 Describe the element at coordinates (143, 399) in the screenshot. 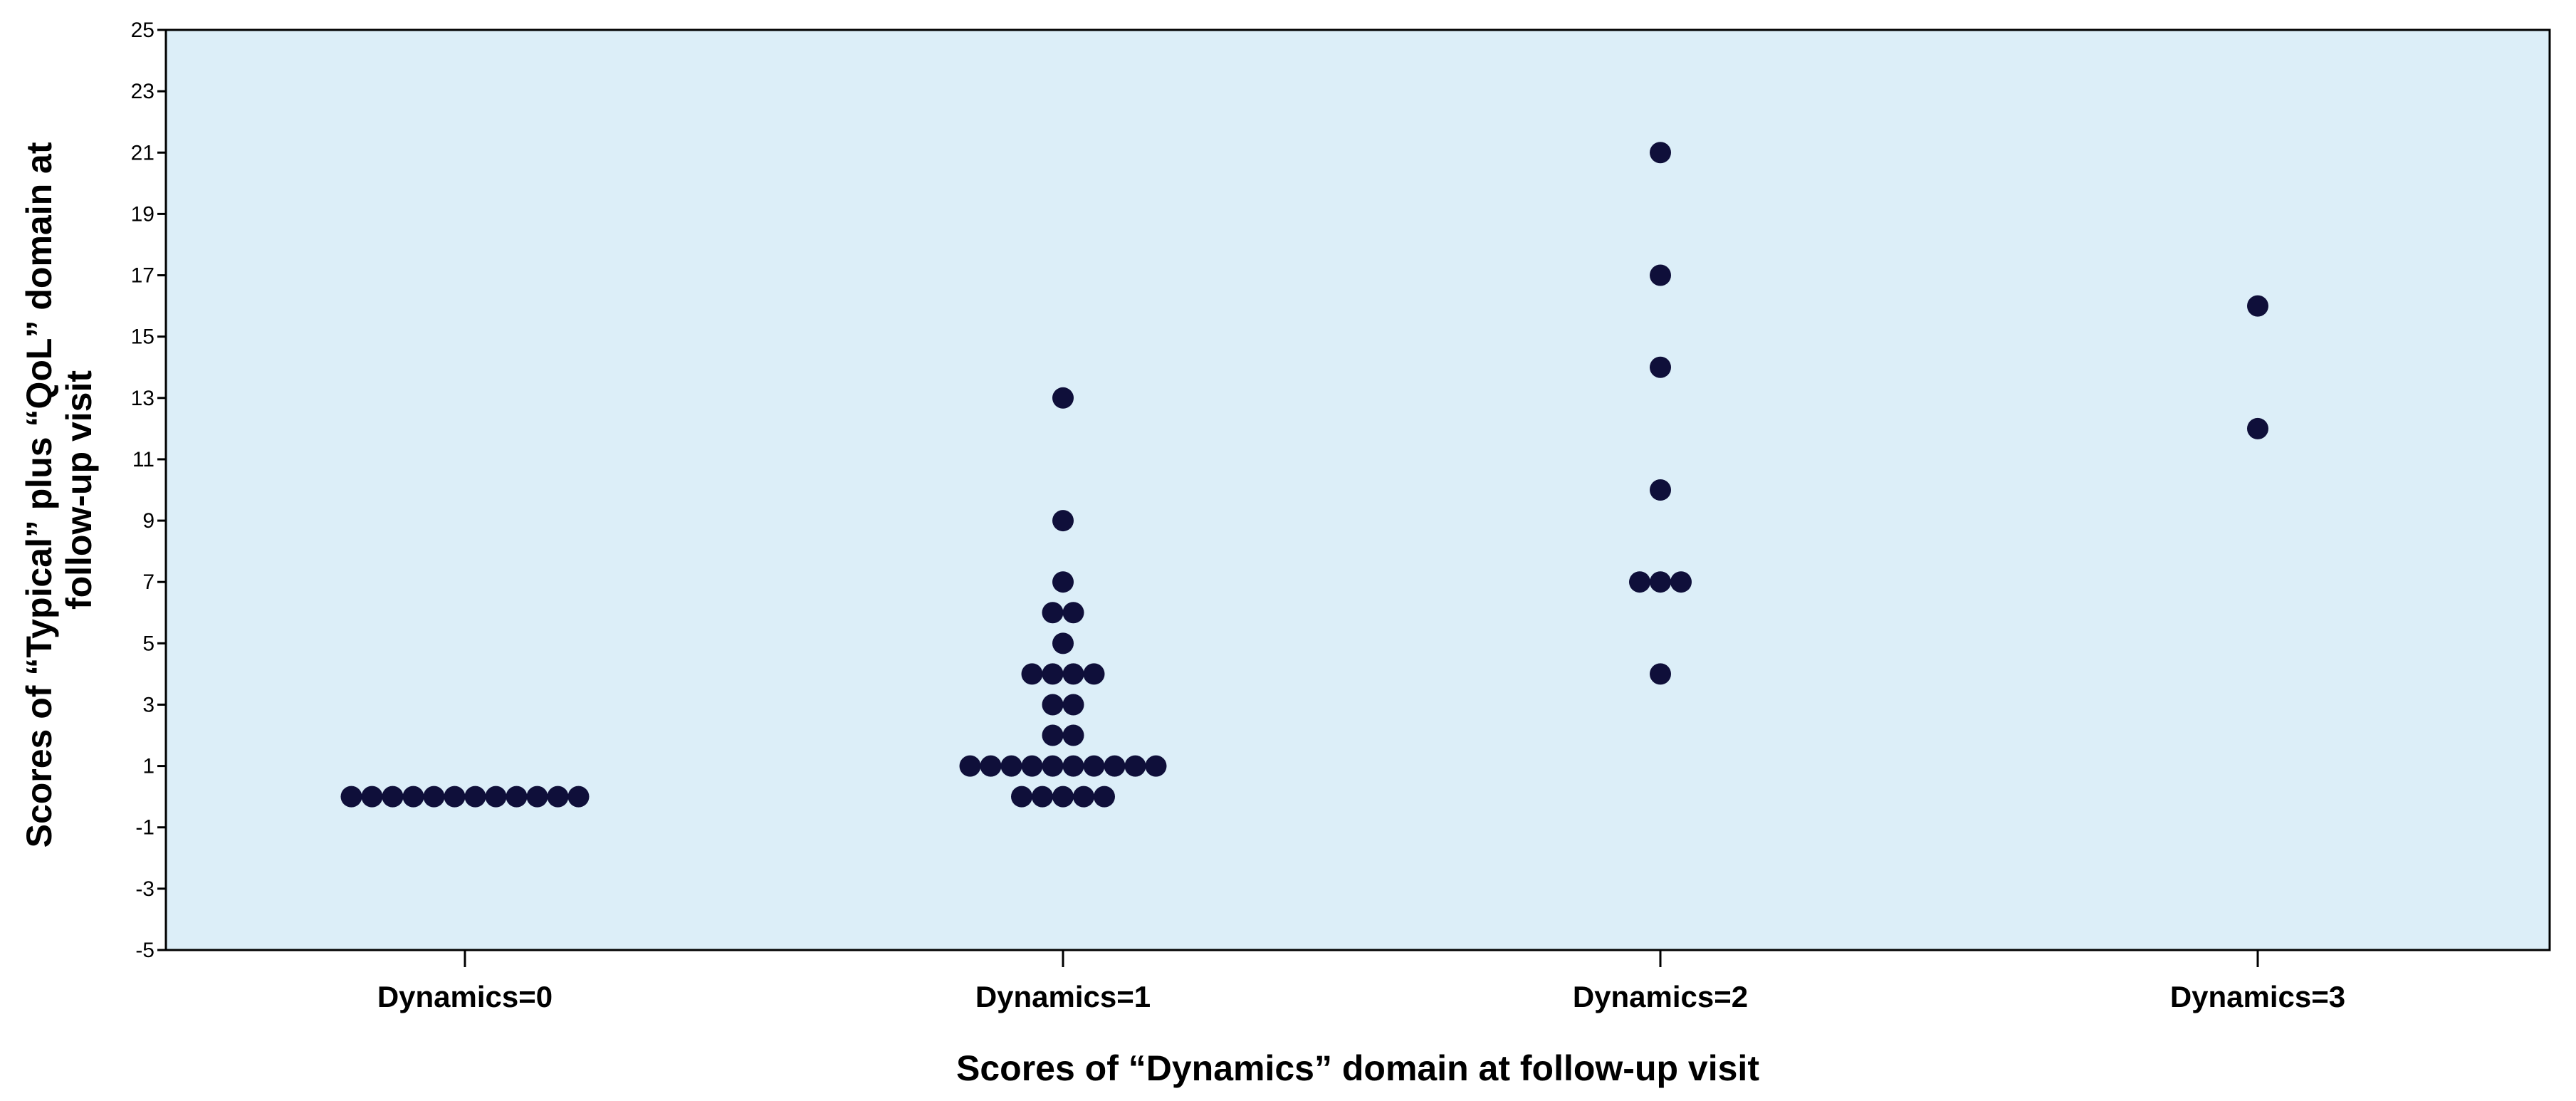

I see `y-tick-label: 13` at that location.